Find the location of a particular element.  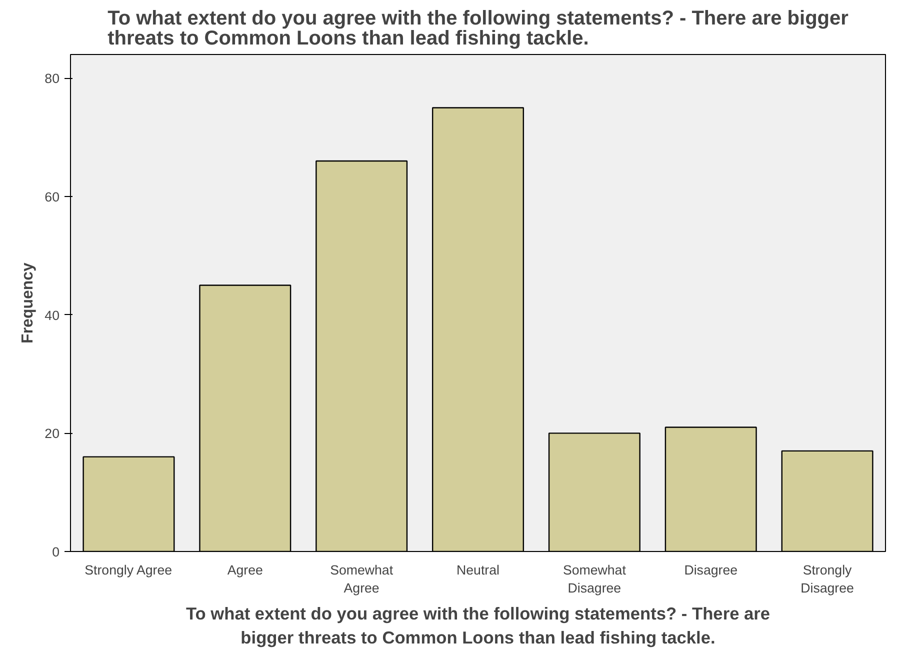

x-tick-label: Somewhat Disagree is located at coordinates (594, 579).